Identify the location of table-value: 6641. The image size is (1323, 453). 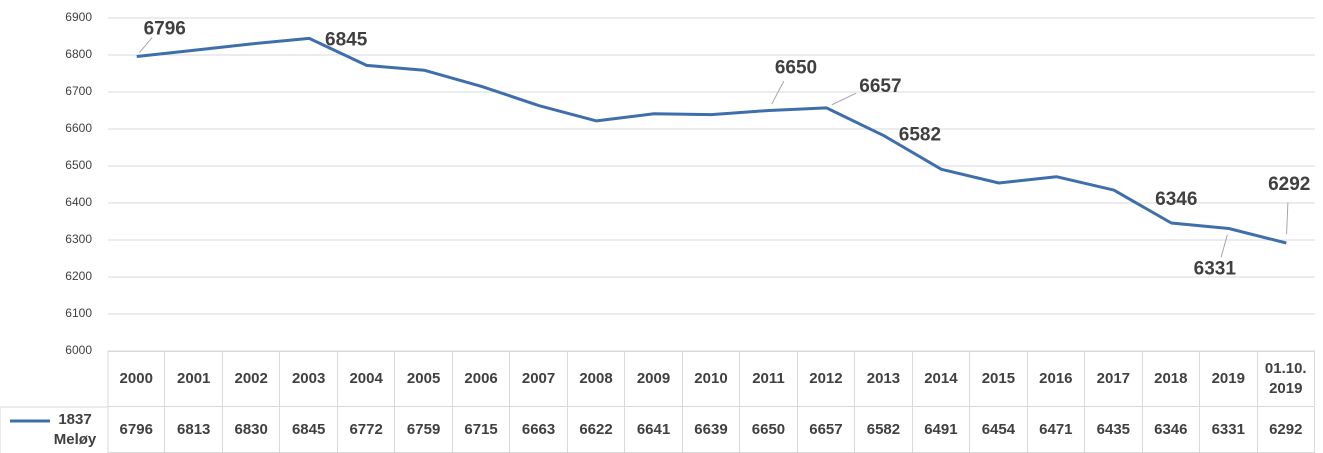
(654, 430).